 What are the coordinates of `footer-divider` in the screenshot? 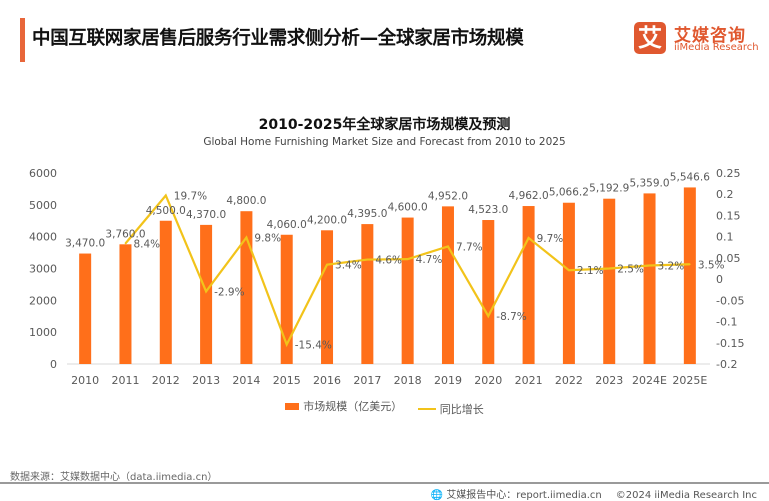 It's located at (384, 483).